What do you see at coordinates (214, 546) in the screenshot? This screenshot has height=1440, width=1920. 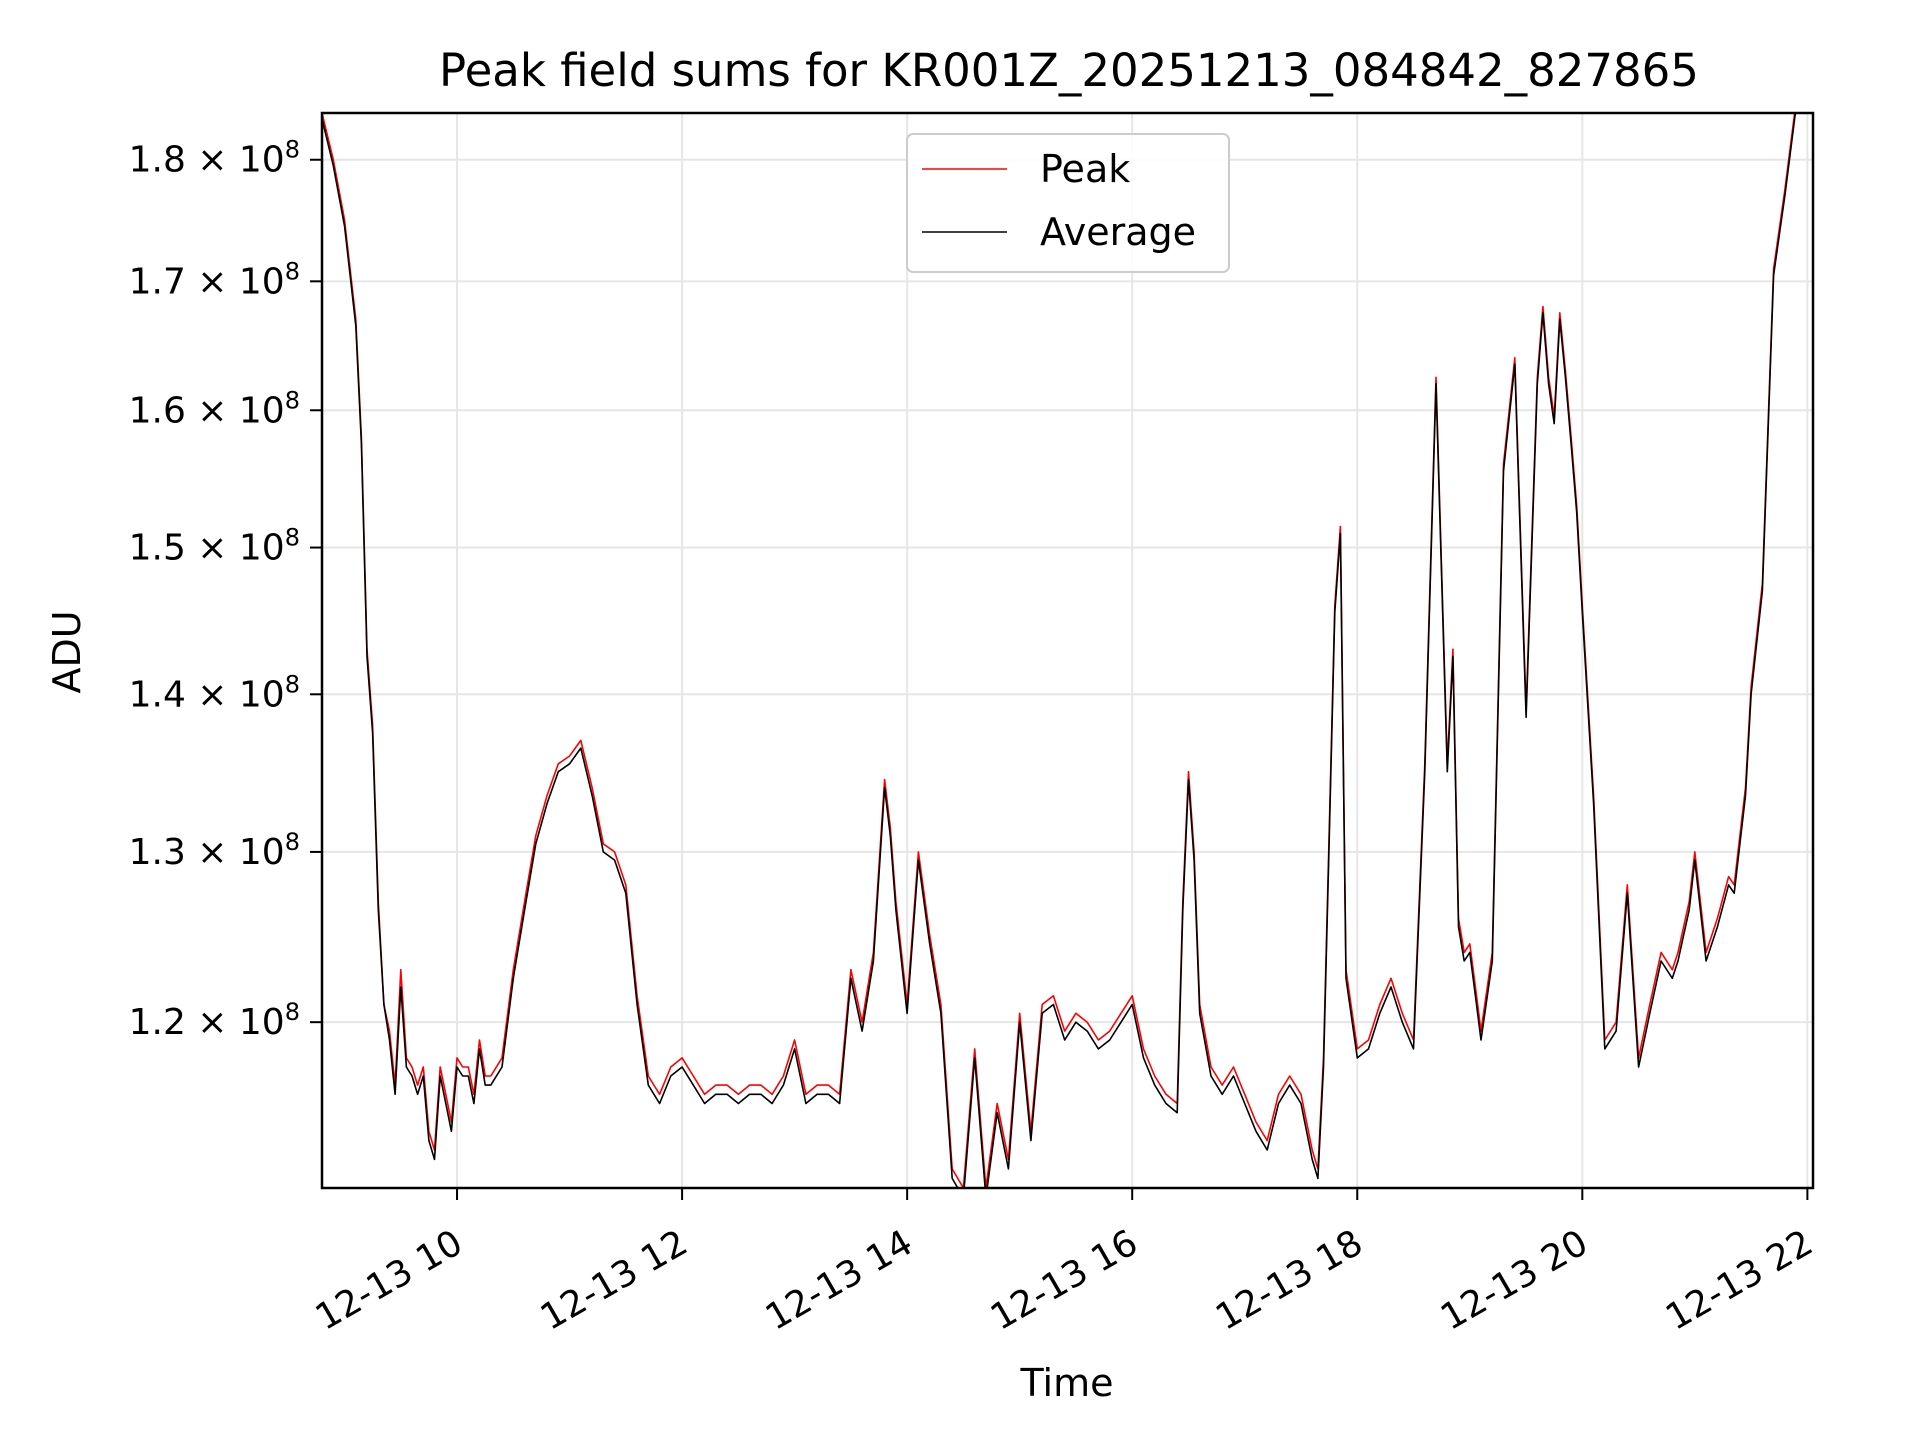 I see `y-tick-label: 1.5 × 108` at bounding box center [214, 546].